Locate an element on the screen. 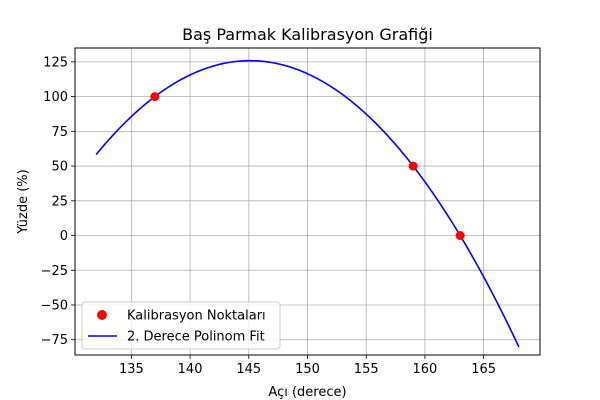 Image resolution: width=600 pixels, height=400 pixels. y-tick-label: 75 is located at coordinates (59, 132).